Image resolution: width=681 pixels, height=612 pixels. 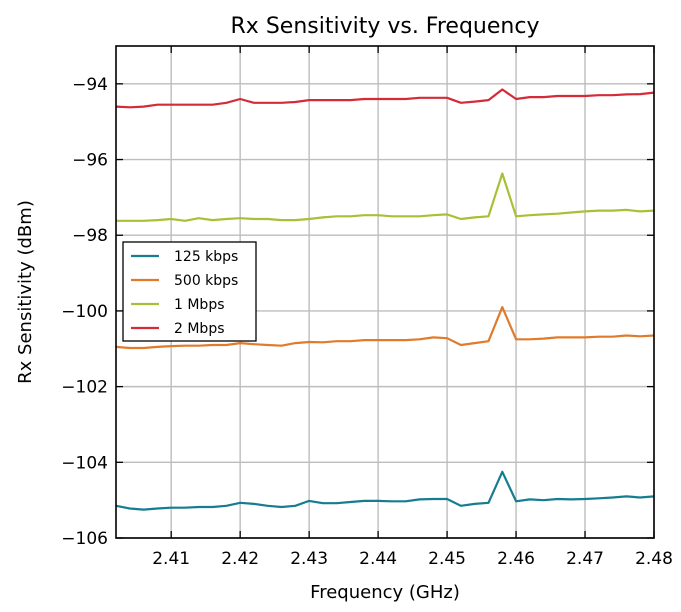 What do you see at coordinates (385, 197) in the screenshot?
I see `series-line-1-mbps` at bounding box center [385, 197].